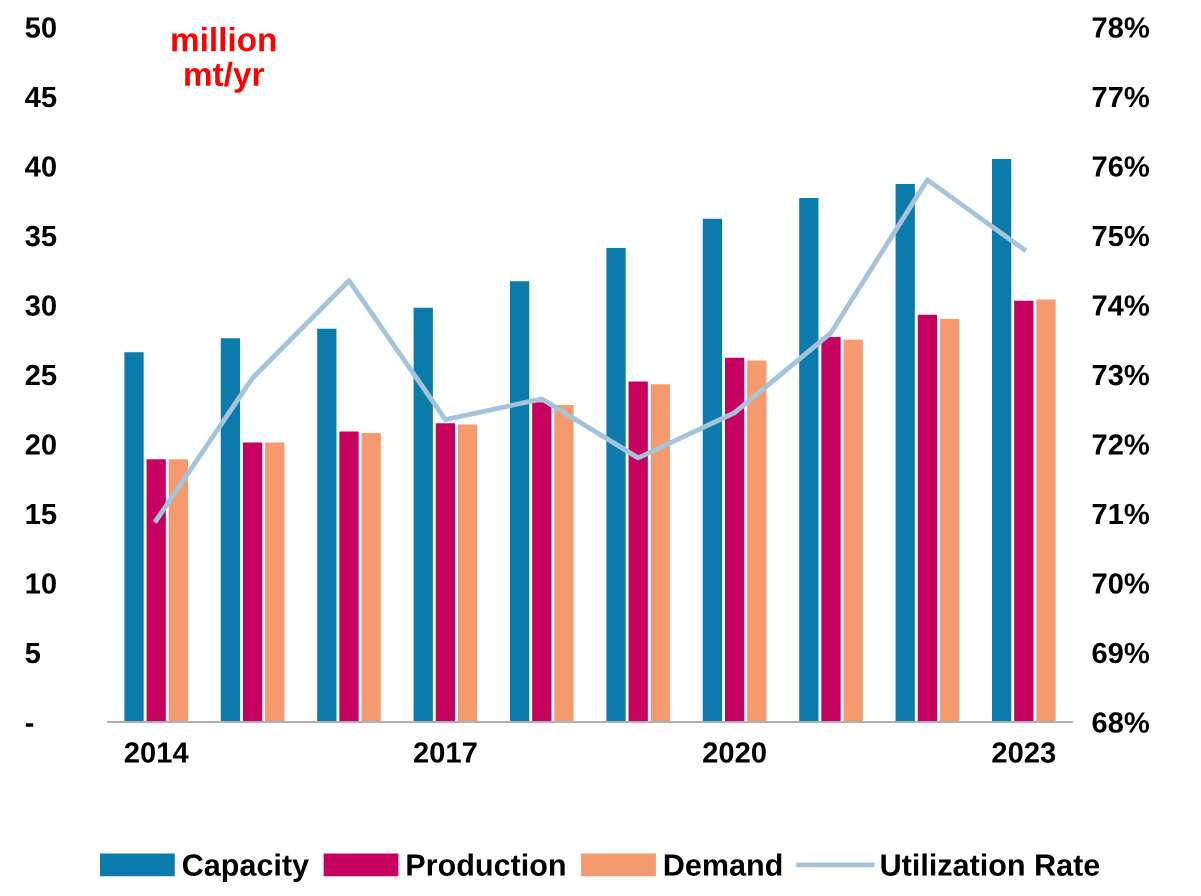 The height and width of the screenshot is (896, 1201). What do you see at coordinates (990, 864) in the screenshot?
I see `legend-label: Utilization Rate` at bounding box center [990, 864].